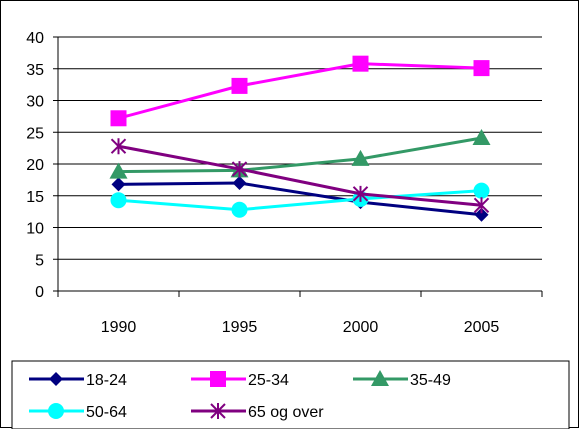 Image resolution: width=579 pixels, height=429 pixels. Describe the element at coordinates (78, 412) in the screenshot. I see `legend-item: 50-64` at that location.